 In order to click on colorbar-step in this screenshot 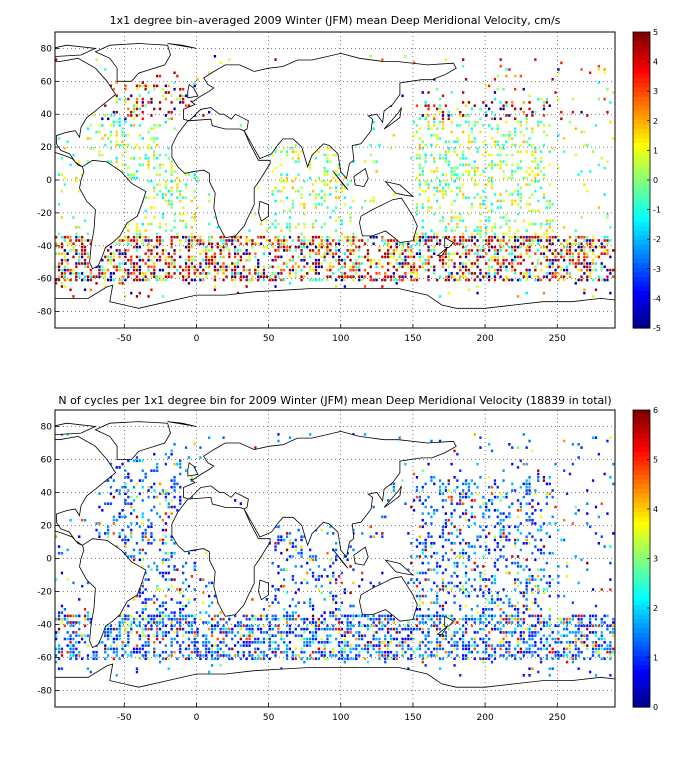, I will do `click(641, 95)`.